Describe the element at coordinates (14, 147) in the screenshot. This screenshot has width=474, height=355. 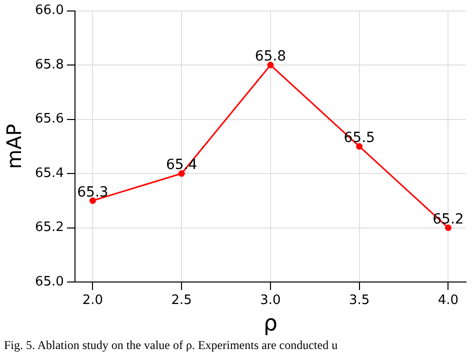
I see `y-axis-title: mAP` at that location.